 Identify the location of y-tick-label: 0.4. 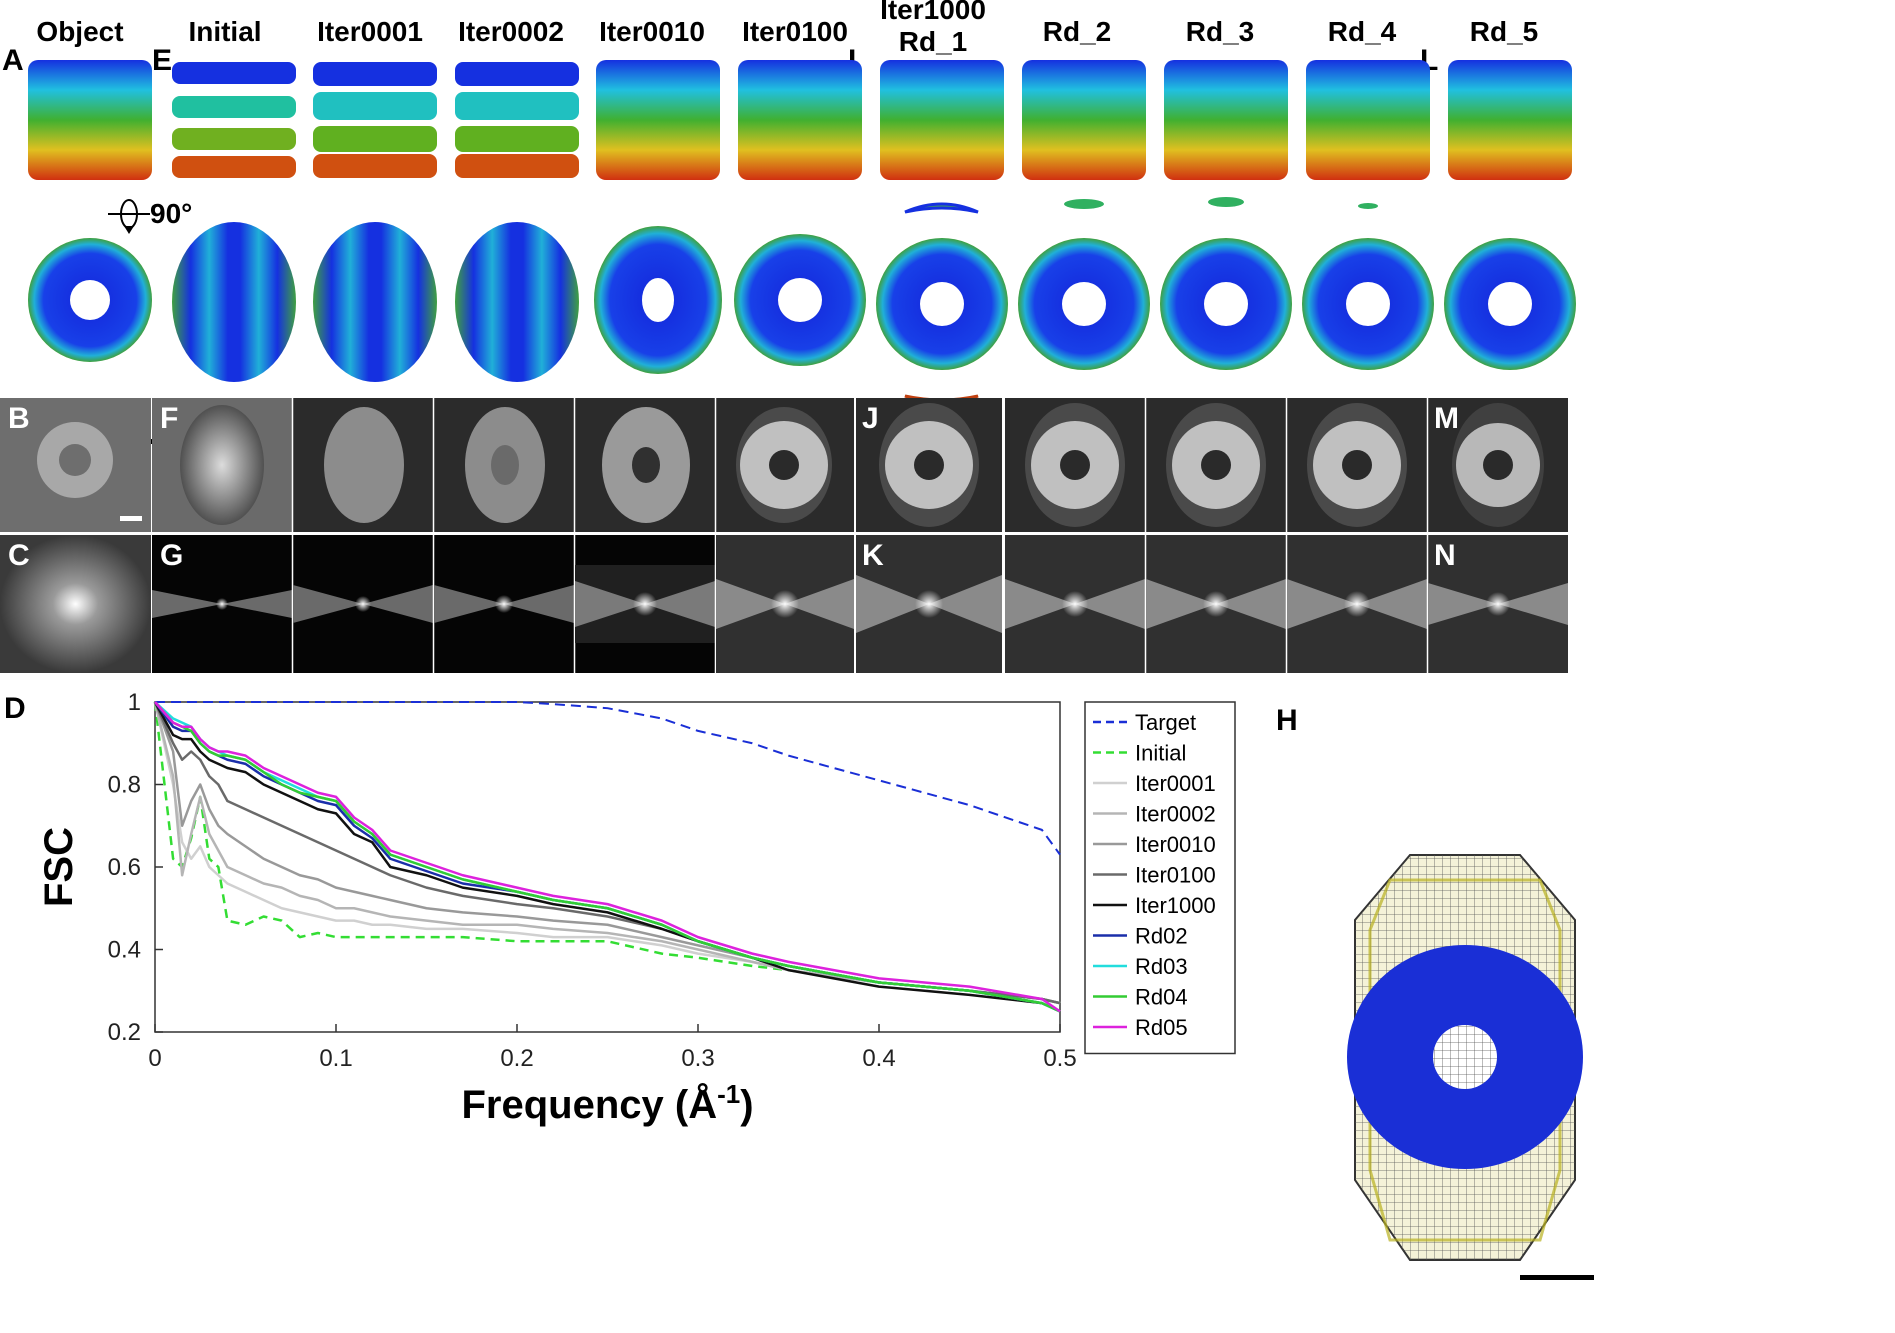
(124, 950).